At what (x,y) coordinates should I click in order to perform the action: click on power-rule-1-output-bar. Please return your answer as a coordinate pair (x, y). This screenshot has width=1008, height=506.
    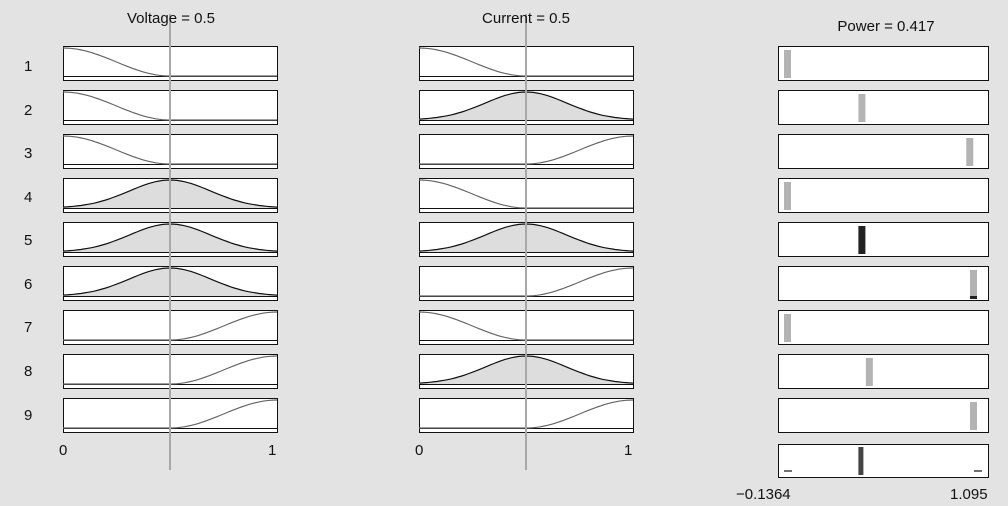
    Looking at the image, I should click on (787, 64).